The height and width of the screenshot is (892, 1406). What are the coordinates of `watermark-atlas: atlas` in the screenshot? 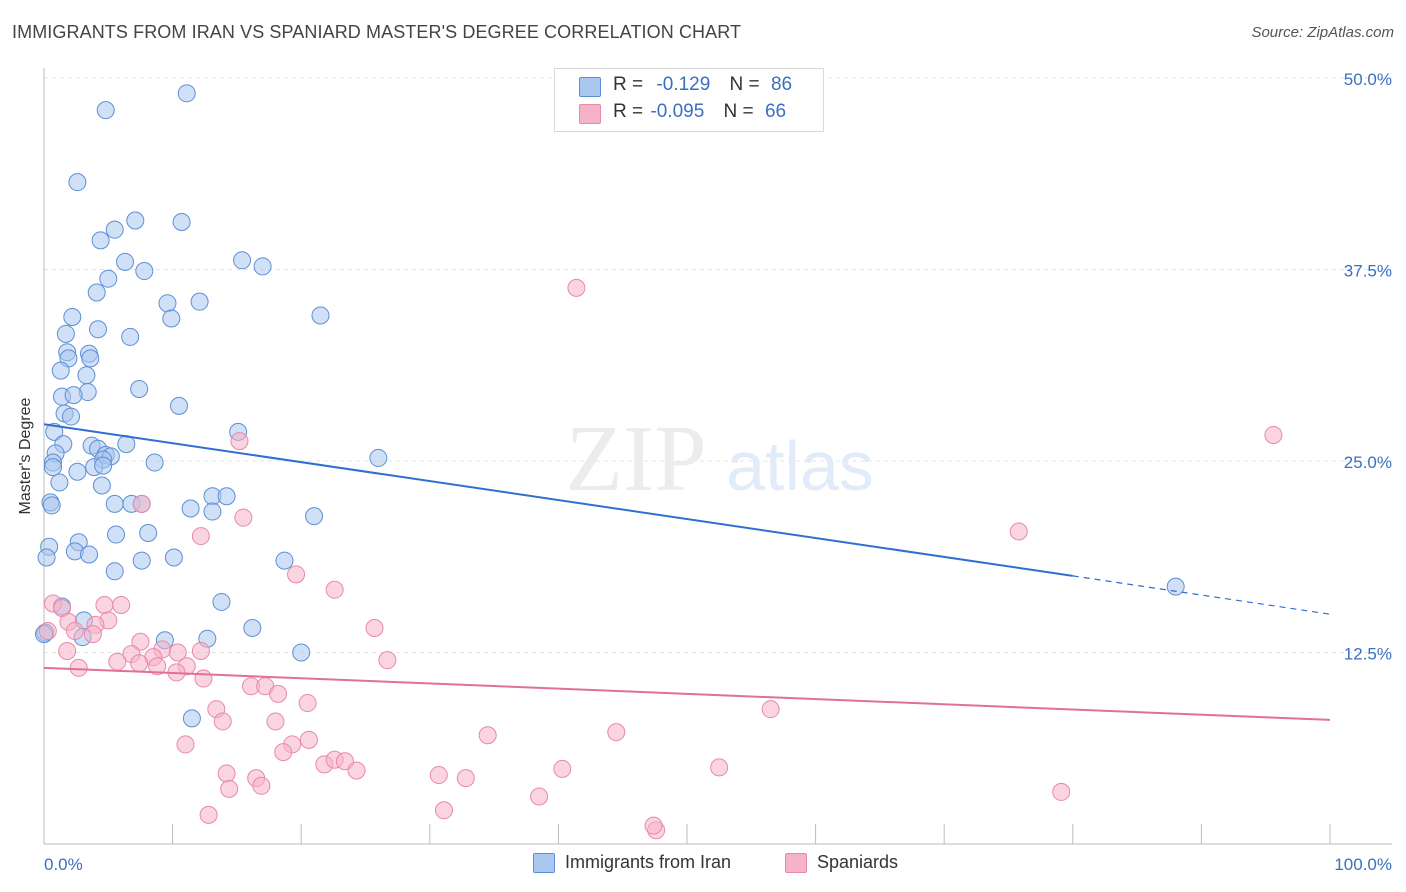 It's located at (800, 466).